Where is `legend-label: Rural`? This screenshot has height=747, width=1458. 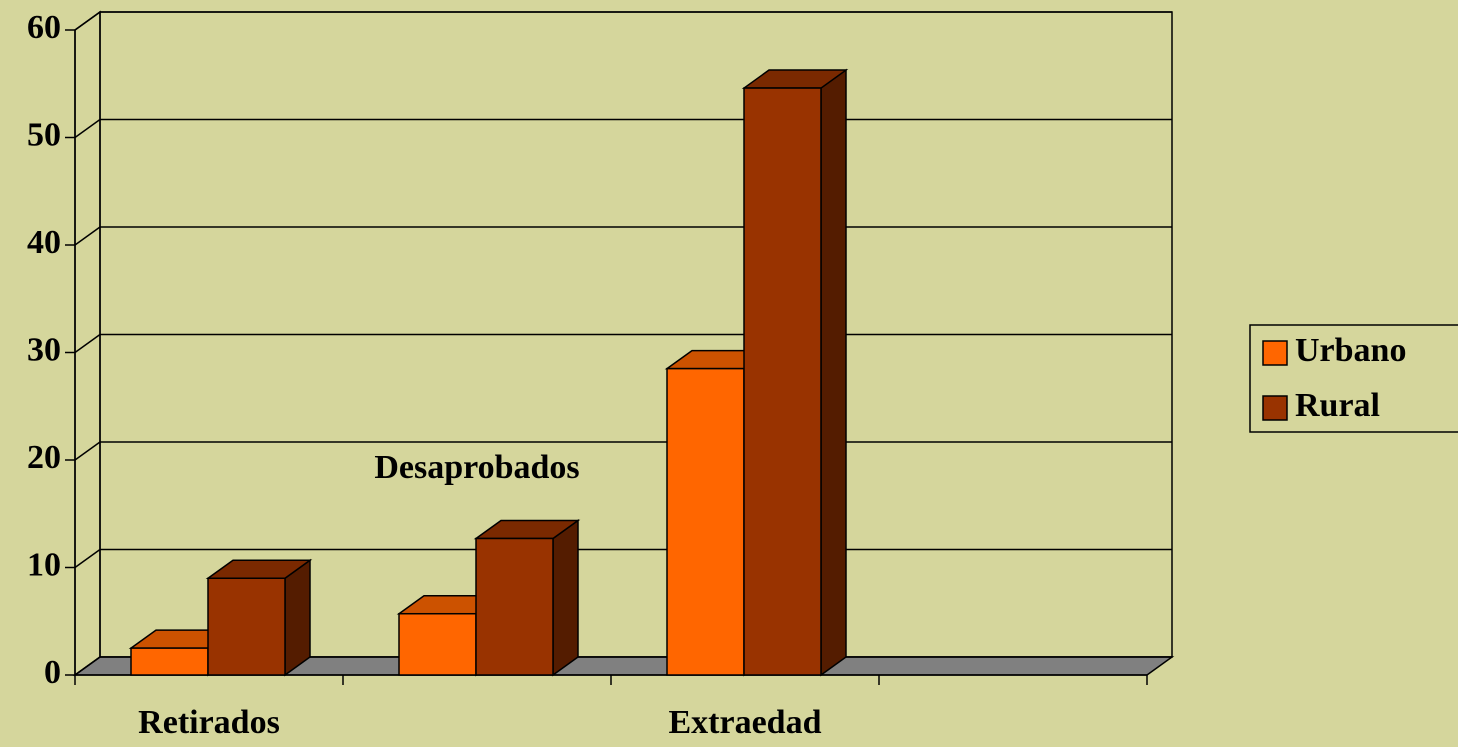 legend-label: Rural is located at coordinates (1337, 405).